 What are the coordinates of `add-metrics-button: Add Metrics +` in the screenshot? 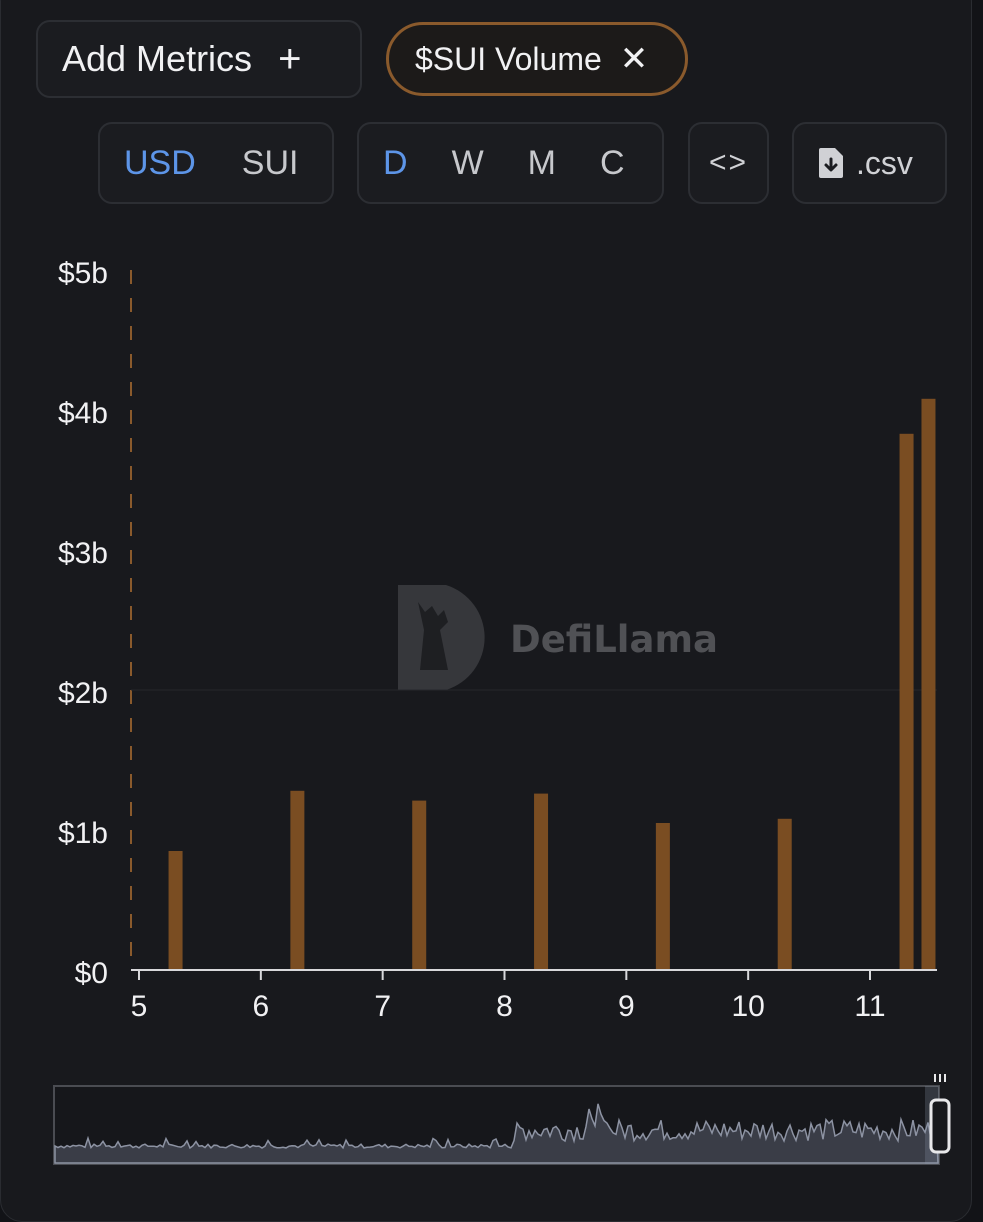 It's located at (199, 59).